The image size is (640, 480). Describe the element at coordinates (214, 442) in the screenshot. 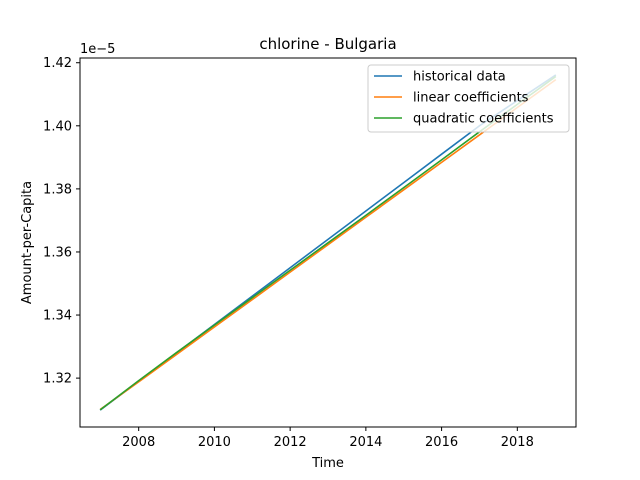

I see `x-tick-label: 2010` at that location.